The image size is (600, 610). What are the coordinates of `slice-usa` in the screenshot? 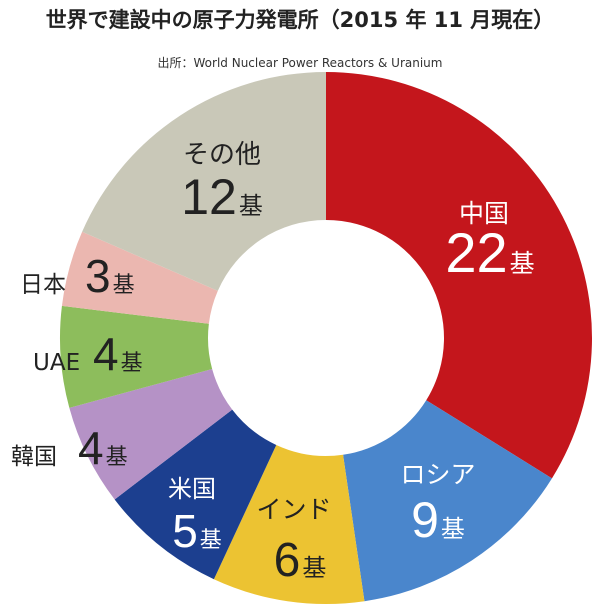 It's located at (195, 494).